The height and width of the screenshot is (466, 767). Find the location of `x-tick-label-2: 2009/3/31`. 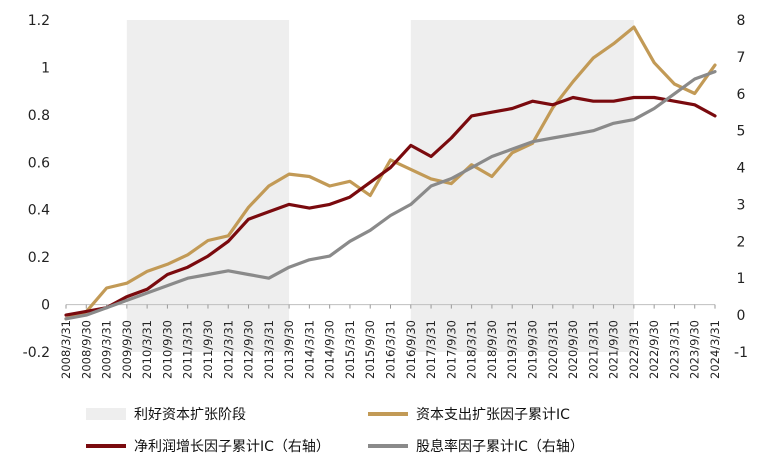

x-tick-label-2: 2009/3/31 is located at coordinates (107, 349).